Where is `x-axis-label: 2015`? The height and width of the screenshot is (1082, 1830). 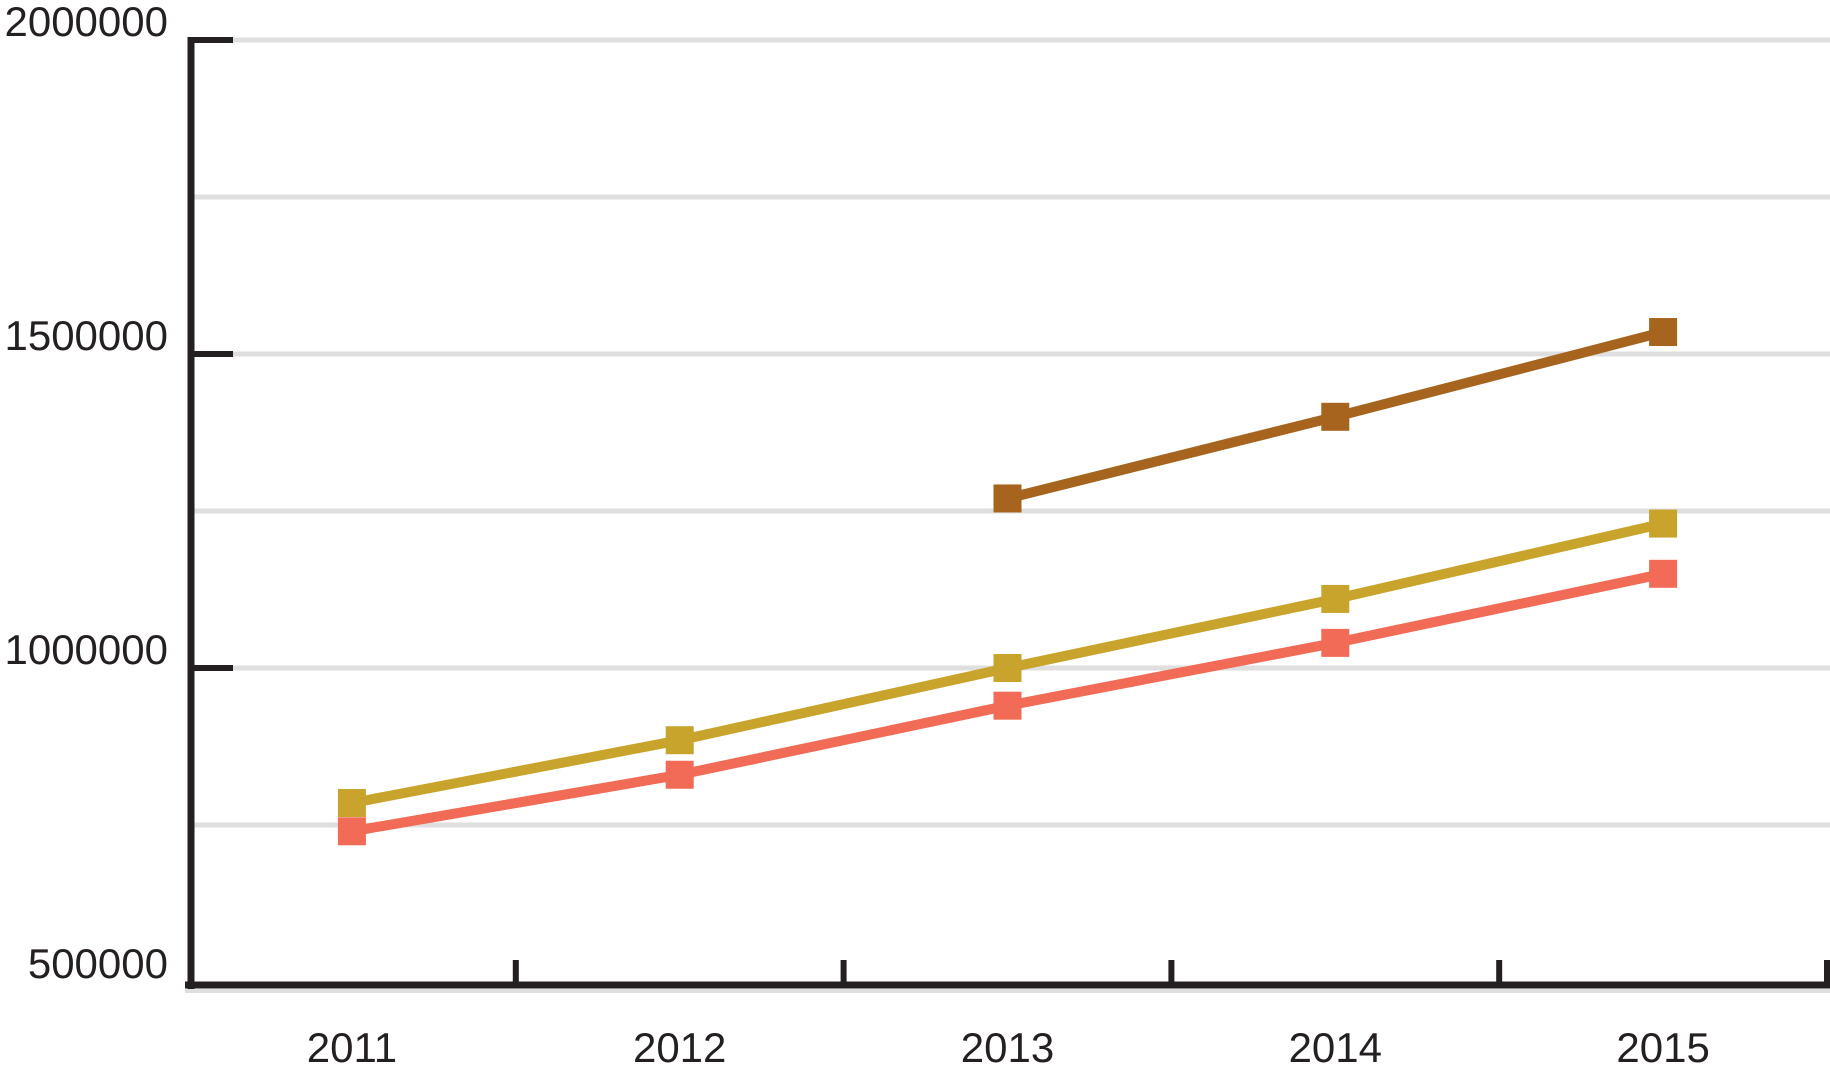 x-axis-label: 2015 is located at coordinates (1662, 1047).